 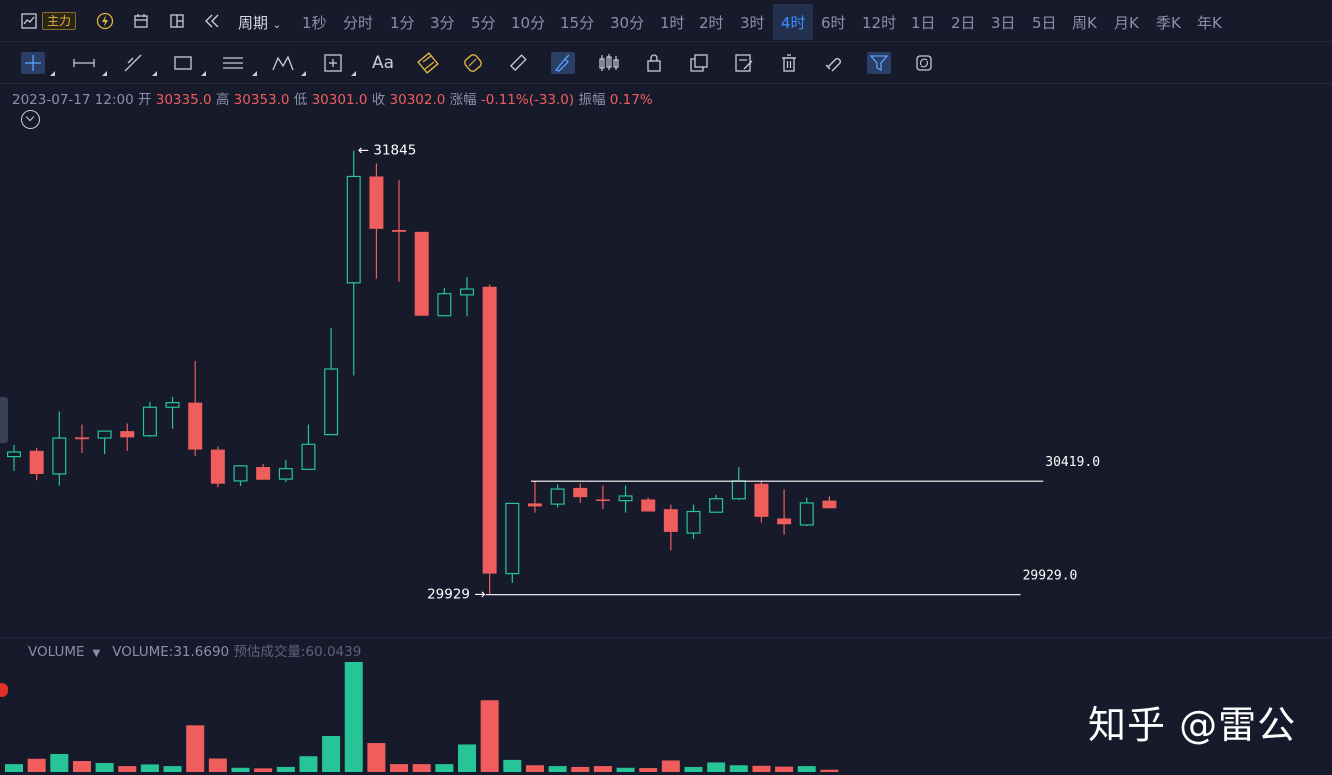 What do you see at coordinates (834, 63) in the screenshot?
I see `magnet-icon` at bounding box center [834, 63].